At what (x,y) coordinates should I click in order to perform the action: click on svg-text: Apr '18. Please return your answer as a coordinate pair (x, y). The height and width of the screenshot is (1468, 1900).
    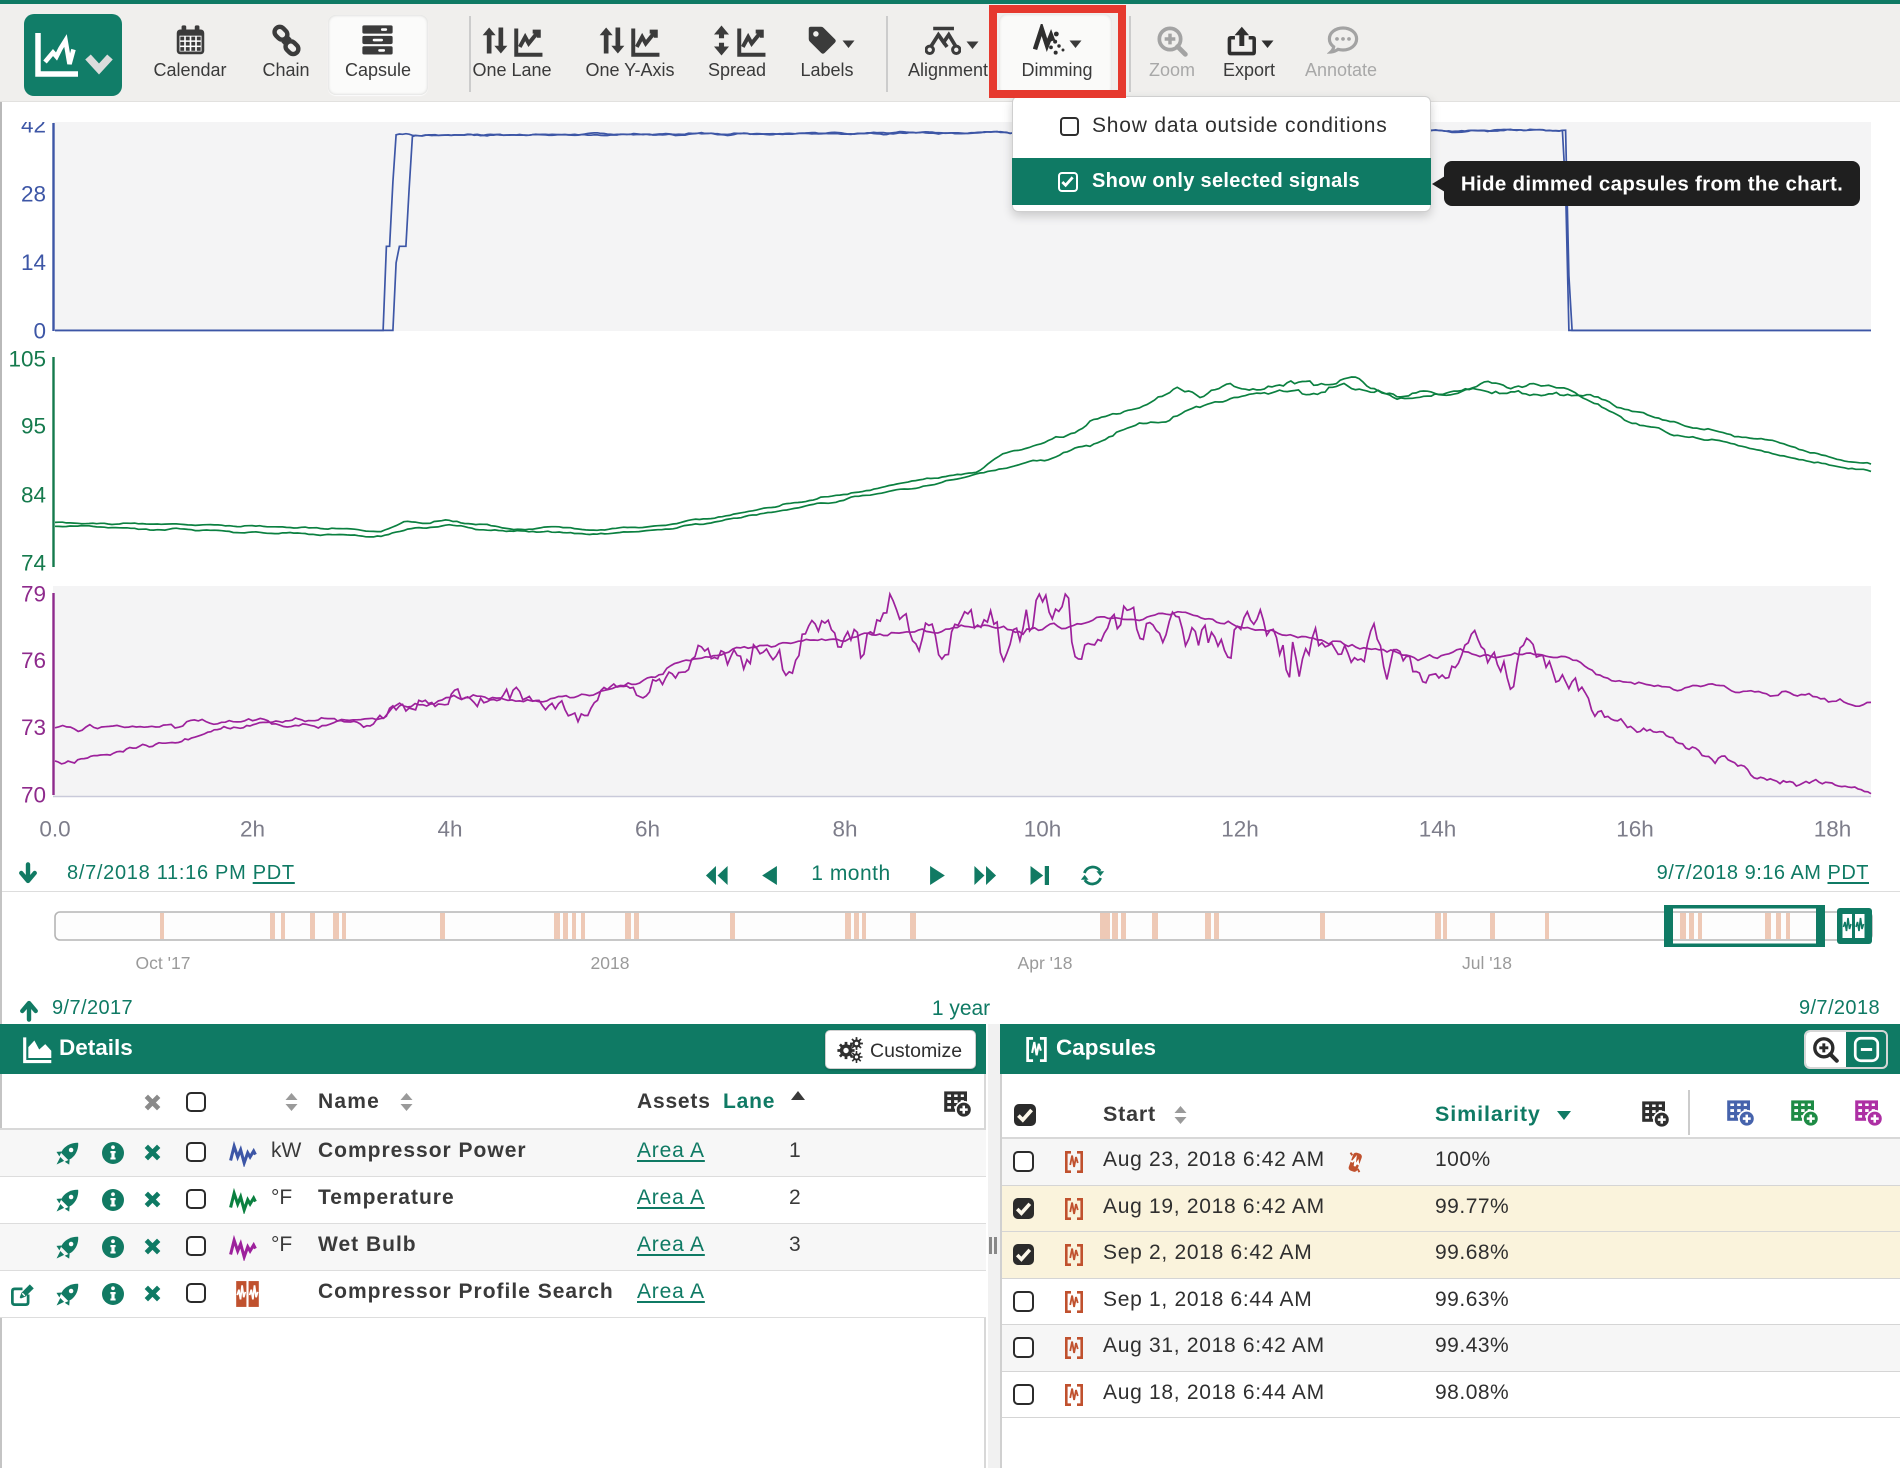
    Looking at the image, I should click on (1045, 963).